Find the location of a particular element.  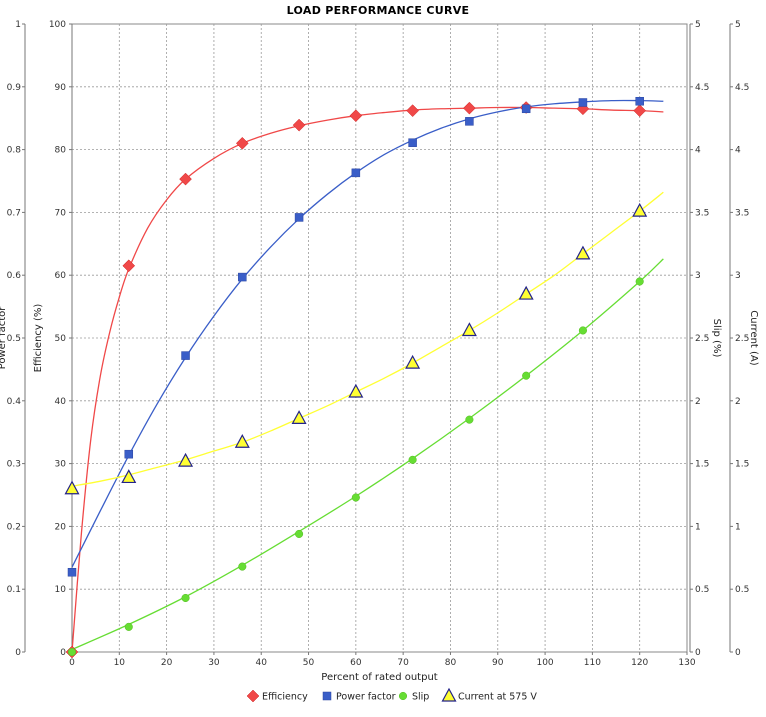

right-outer-tick-label: 0 is located at coordinates (738, 653).